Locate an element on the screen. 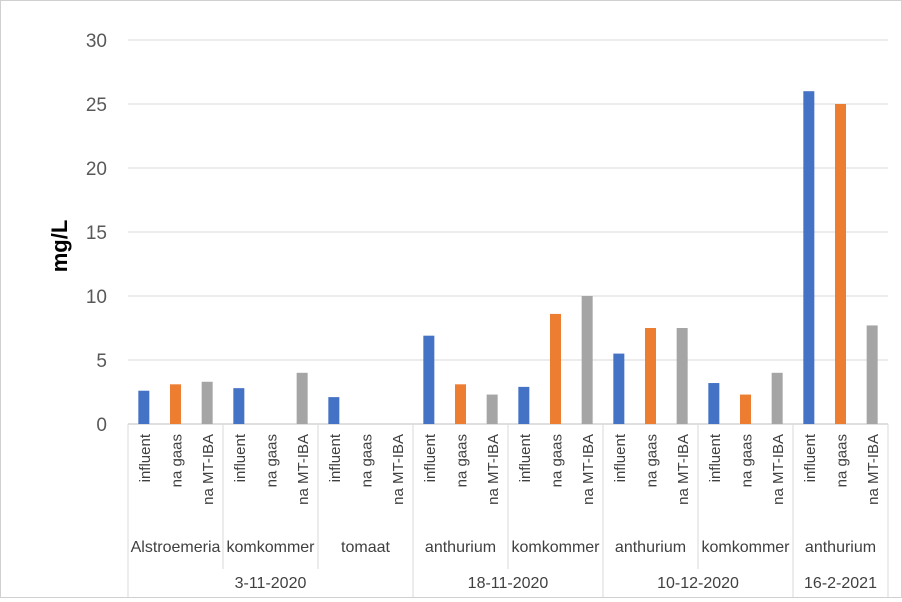 The width and height of the screenshot is (902, 602). y-axis-ticks: 0 5 10 15 20 25 30 is located at coordinates (96, 233).